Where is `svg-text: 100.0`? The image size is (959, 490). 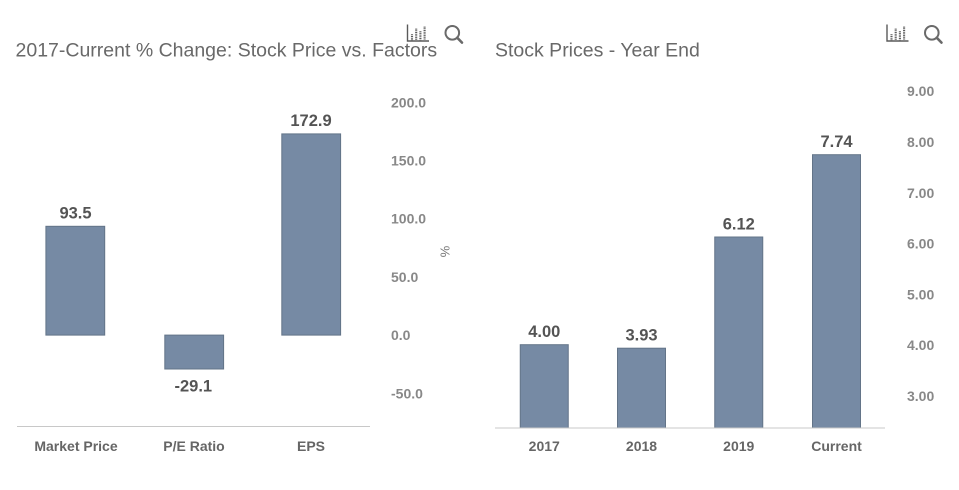
svg-text: 100.0 is located at coordinates (408, 219).